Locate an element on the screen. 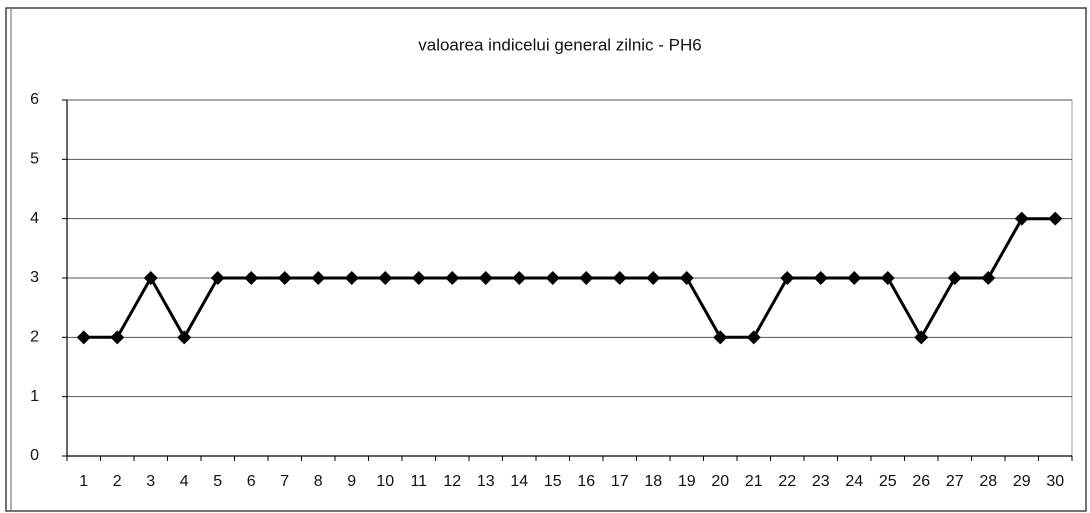 The image size is (1090, 513). y-tick-label: 0 is located at coordinates (34, 455).